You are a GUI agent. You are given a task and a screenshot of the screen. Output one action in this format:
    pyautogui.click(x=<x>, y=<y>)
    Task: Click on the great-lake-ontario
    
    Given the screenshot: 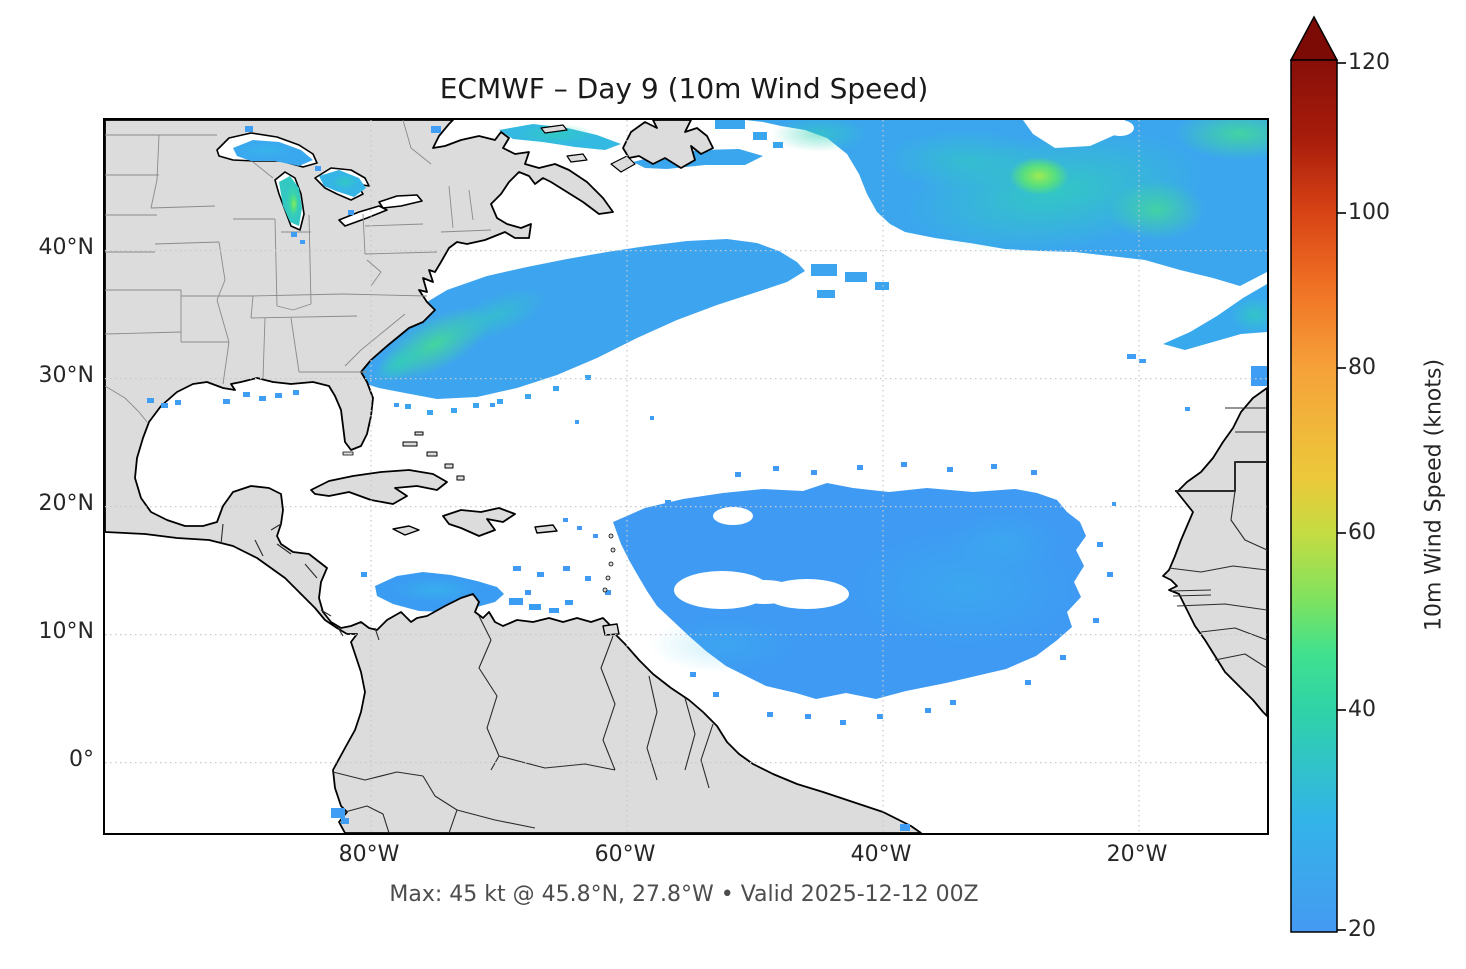 What is the action you would take?
    pyautogui.click(x=400, y=201)
    